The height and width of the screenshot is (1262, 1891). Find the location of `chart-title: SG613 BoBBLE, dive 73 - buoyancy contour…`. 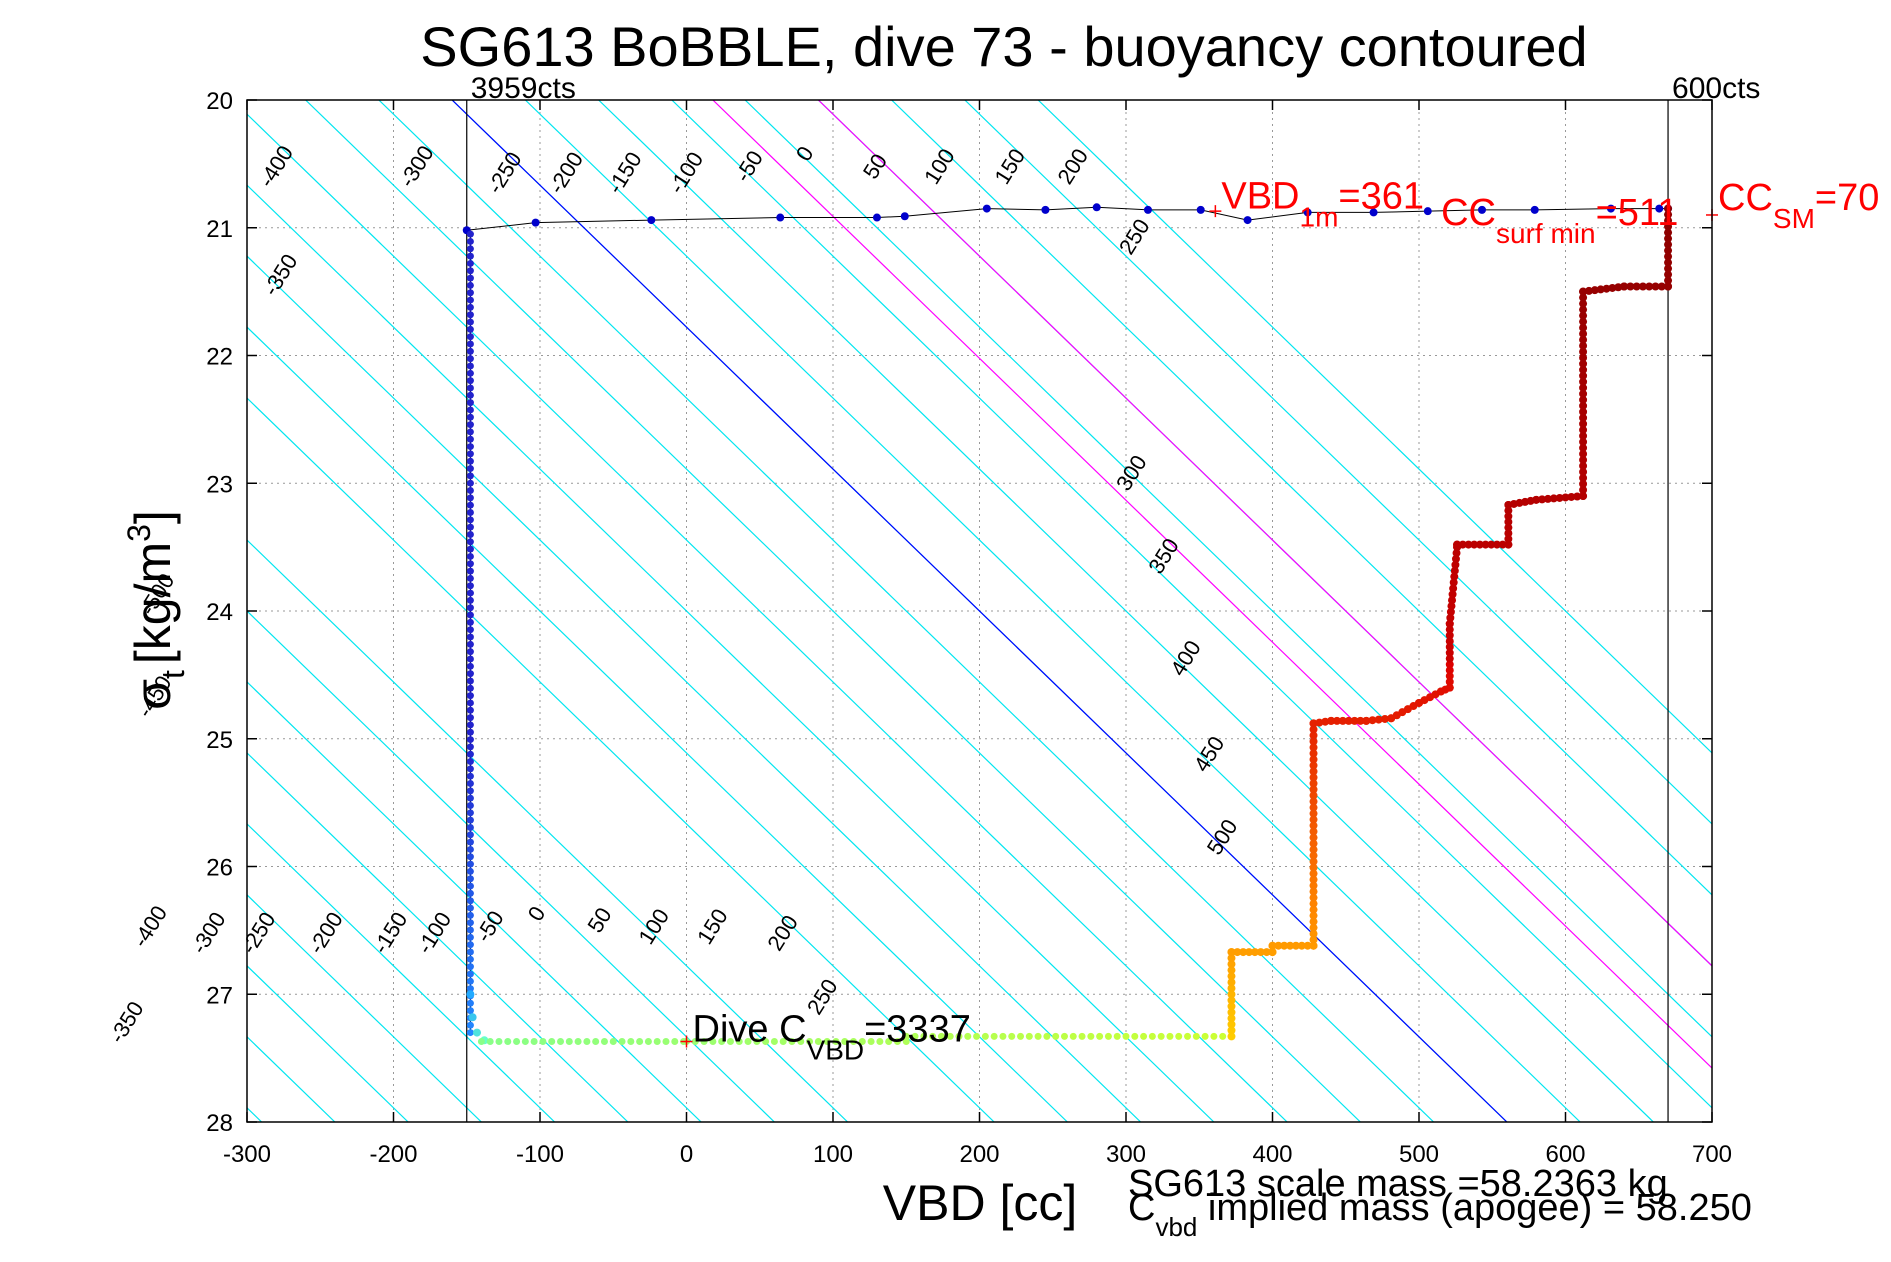

chart-title: SG613 BoBBLE, dive 73 - buoyancy contour… is located at coordinates (1003, 46).